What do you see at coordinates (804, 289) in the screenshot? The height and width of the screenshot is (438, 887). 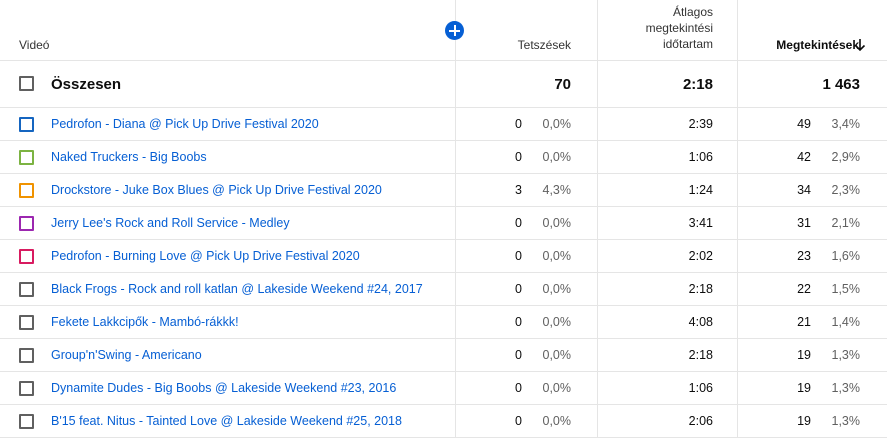 I see `row-views: 22` at bounding box center [804, 289].